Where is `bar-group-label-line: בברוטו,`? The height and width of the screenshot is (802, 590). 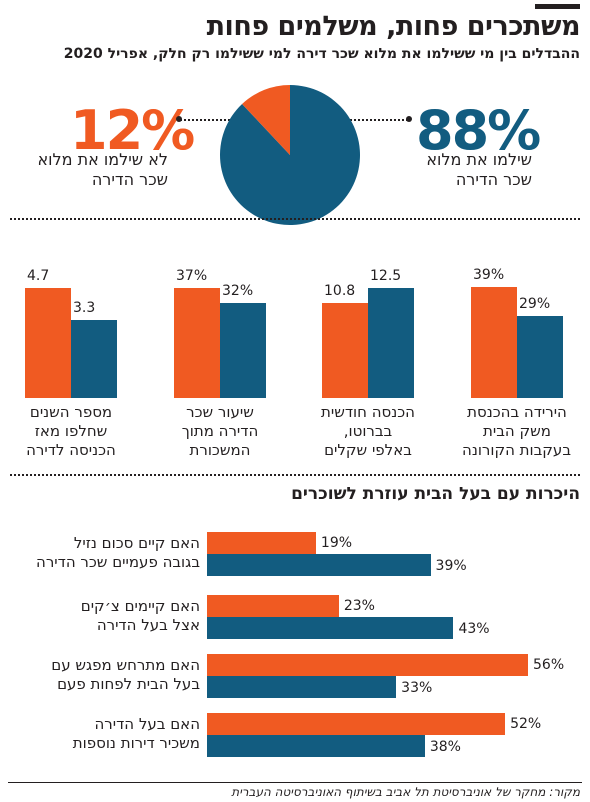
bar-group-label-line: בברוטו, is located at coordinates (368, 431).